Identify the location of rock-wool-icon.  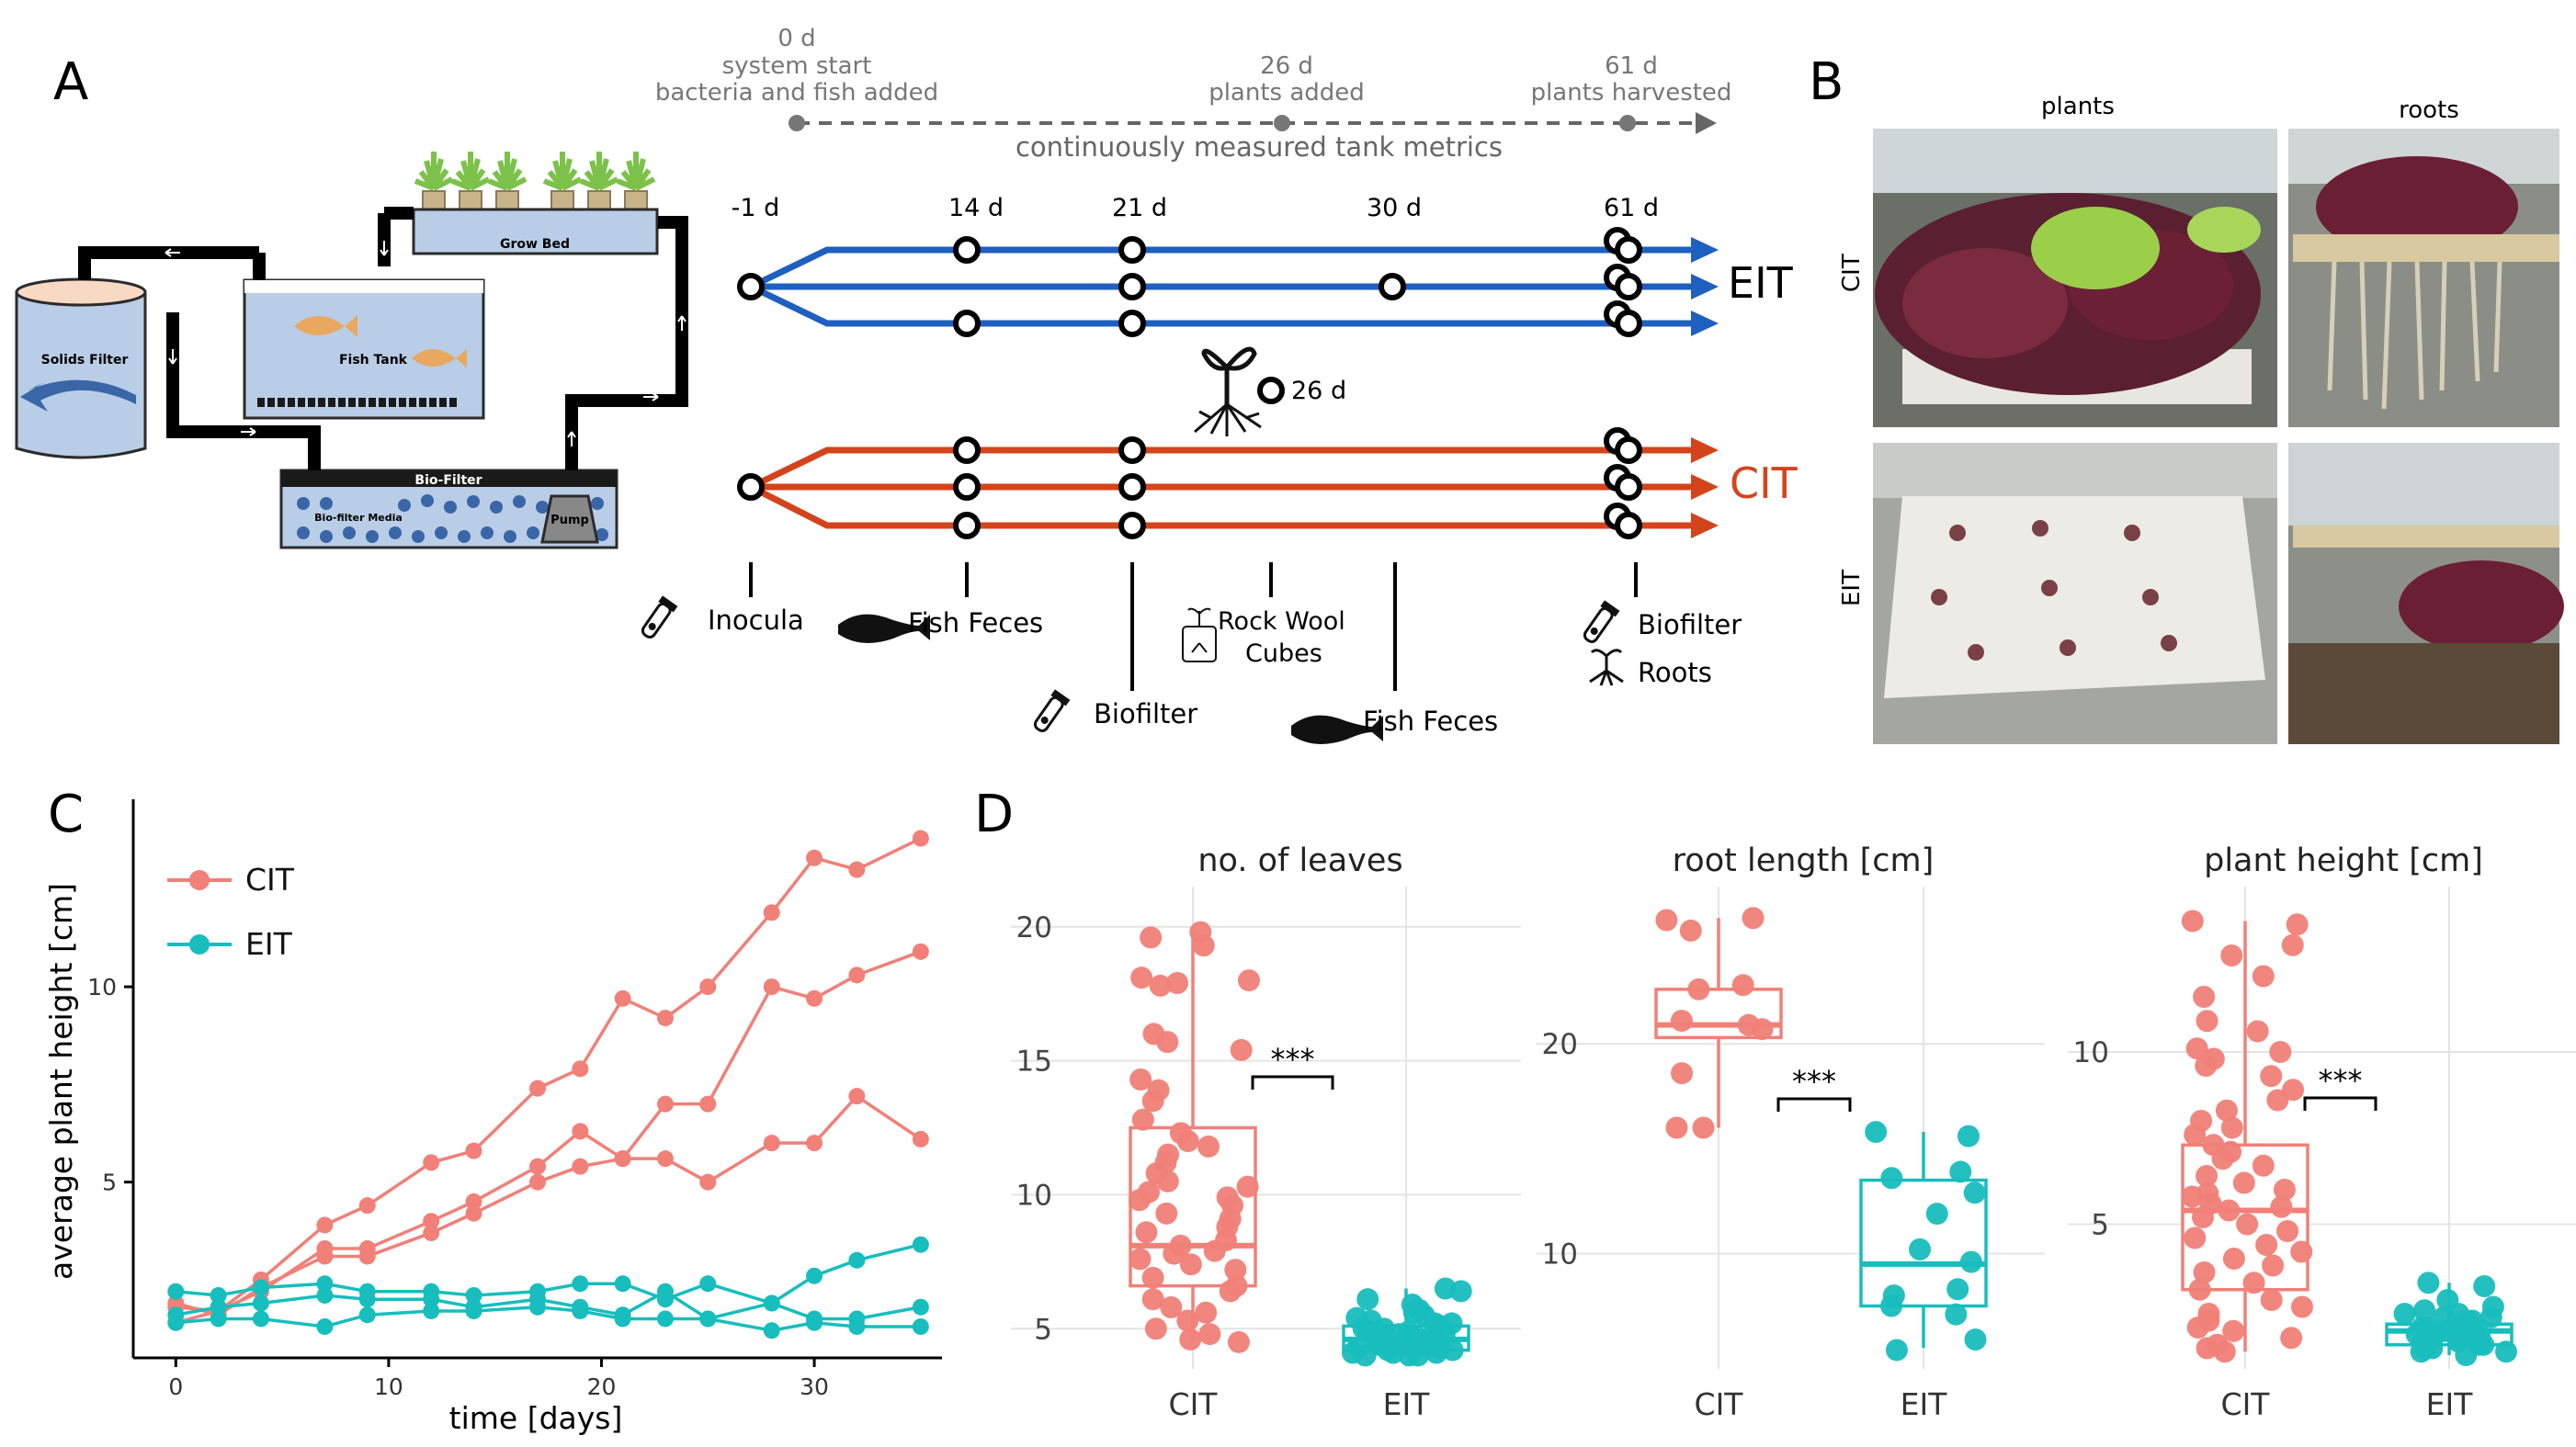
(1199, 634).